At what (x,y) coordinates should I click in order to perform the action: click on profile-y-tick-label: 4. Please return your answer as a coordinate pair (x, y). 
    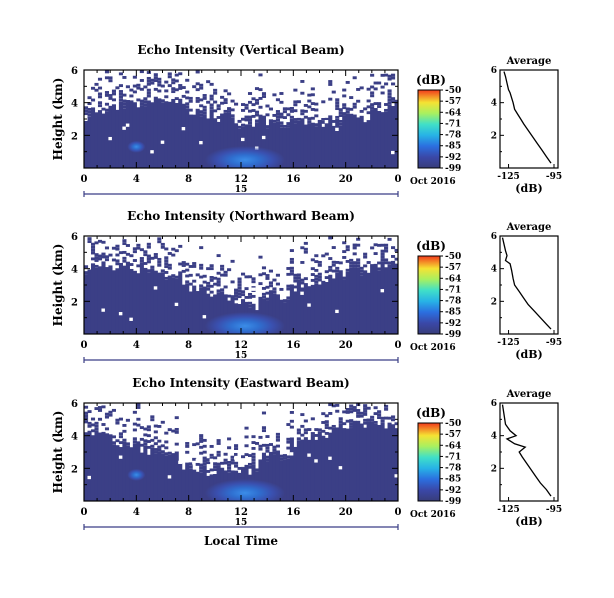
    Looking at the image, I should click on (494, 270).